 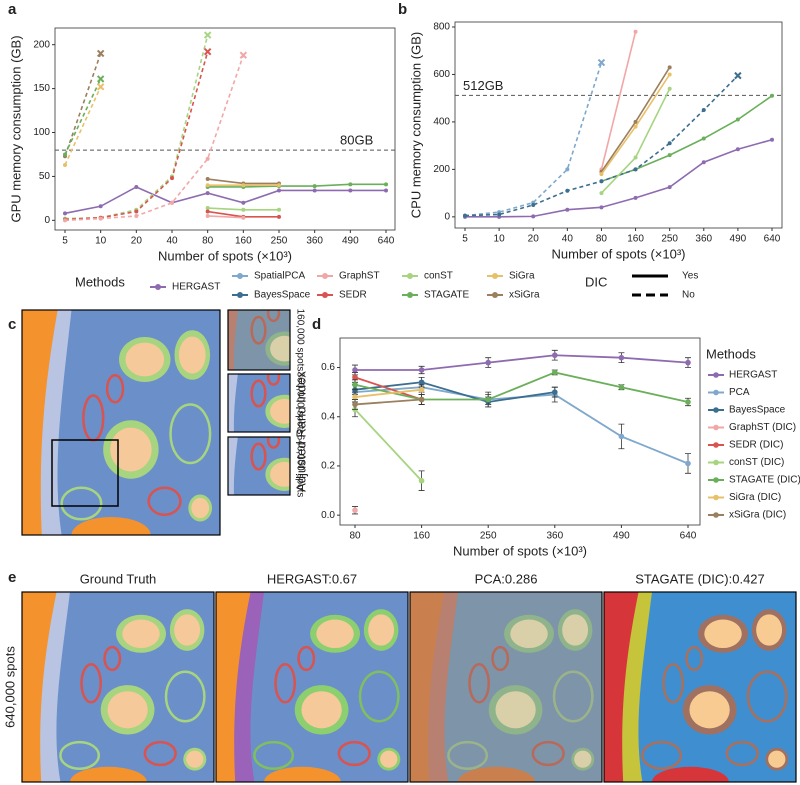 What do you see at coordinates (118, 687) in the screenshot?
I see `image-frame` at bounding box center [118, 687].